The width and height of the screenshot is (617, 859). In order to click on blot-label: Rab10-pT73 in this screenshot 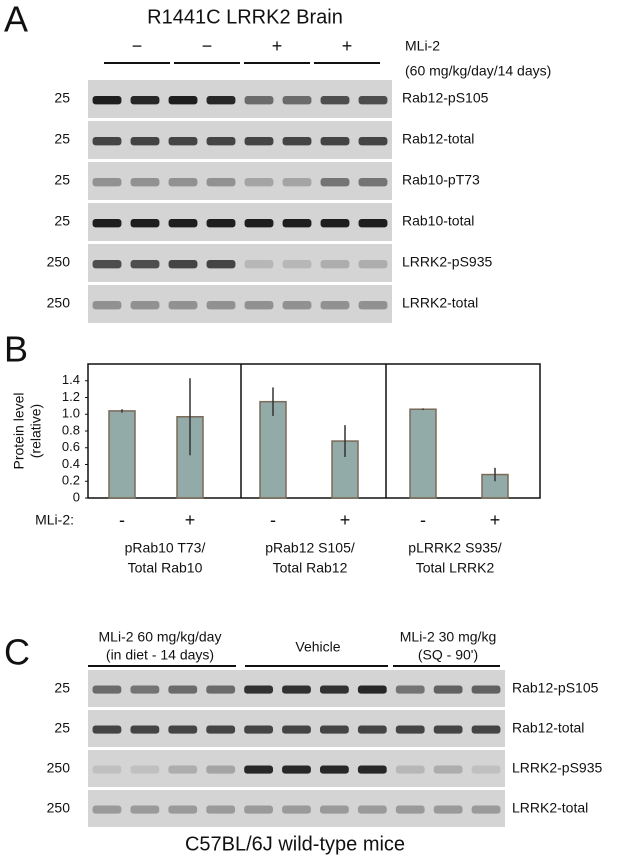, I will do `click(441, 180)`.